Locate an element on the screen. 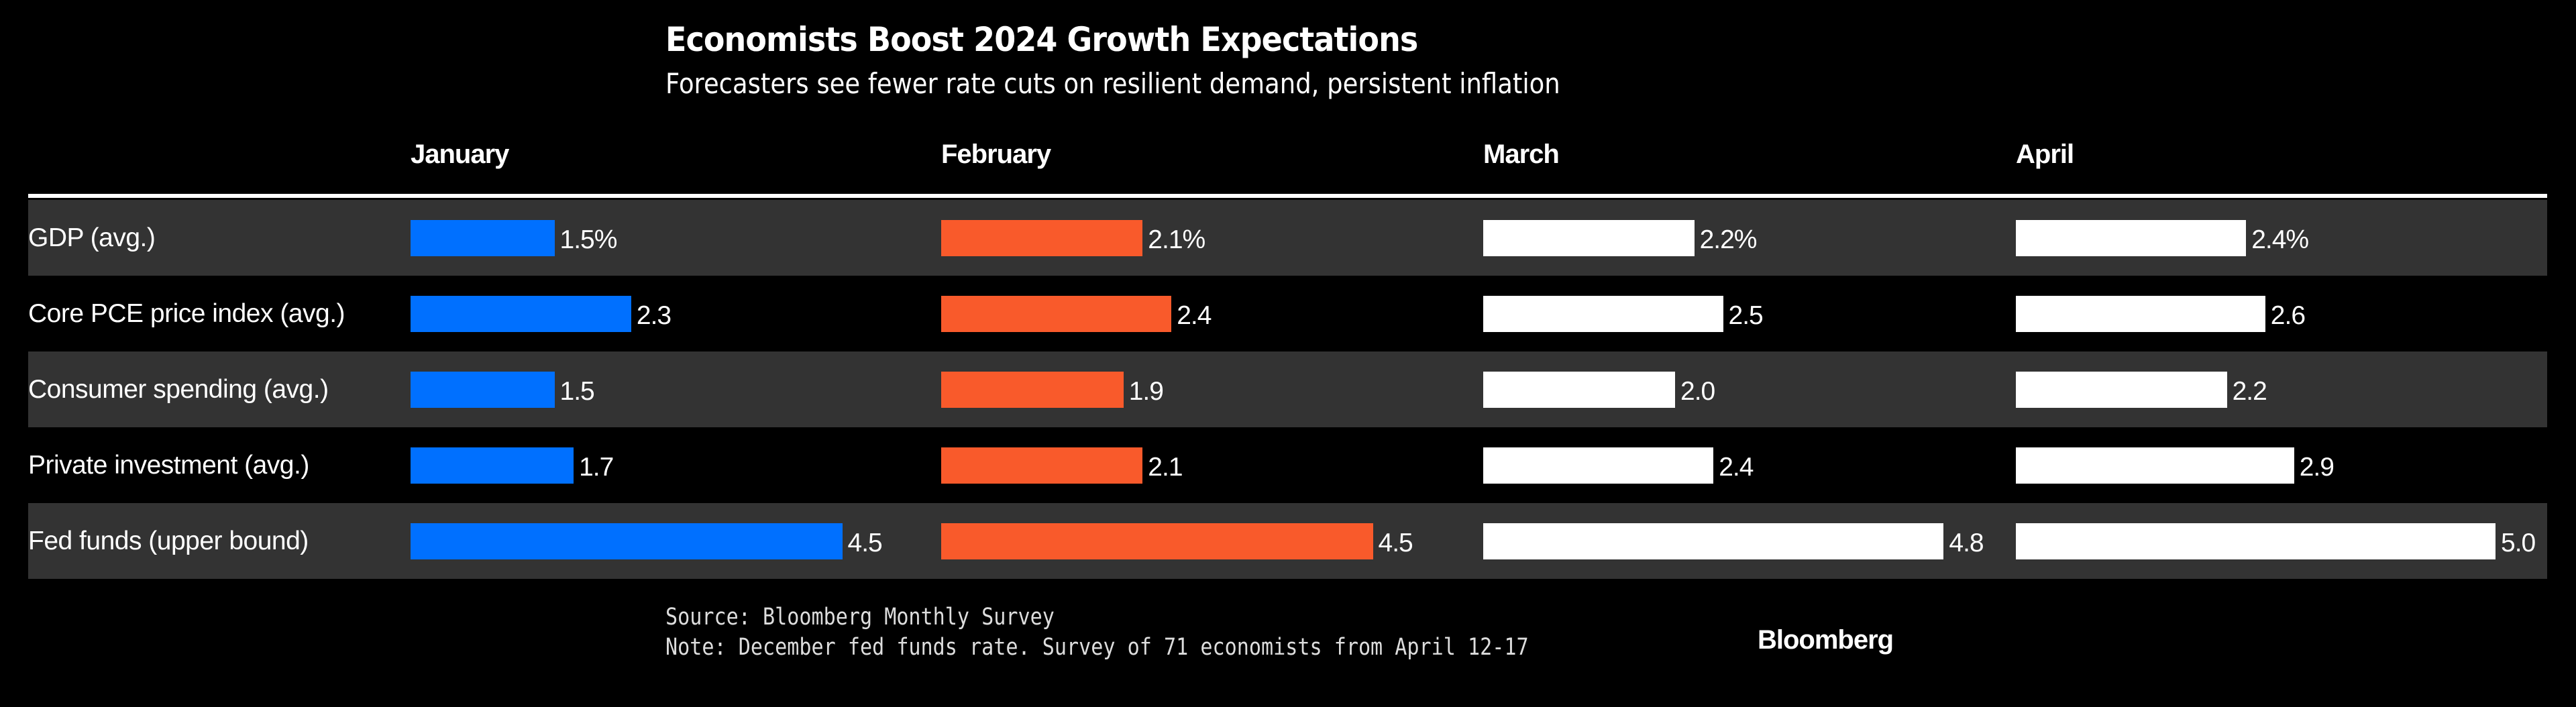 This screenshot has width=2576, height=707. data-label: 5.0 is located at coordinates (2518, 543).